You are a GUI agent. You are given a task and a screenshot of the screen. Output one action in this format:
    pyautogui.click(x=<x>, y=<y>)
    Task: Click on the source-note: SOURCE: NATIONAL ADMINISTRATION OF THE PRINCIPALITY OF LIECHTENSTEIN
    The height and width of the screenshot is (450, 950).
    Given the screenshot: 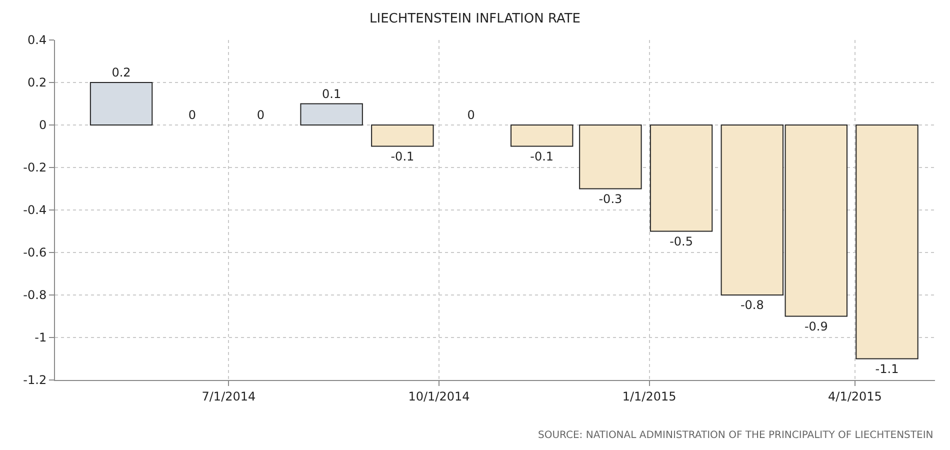 What is the action you would take?
    pyautogui.click(x=736, y=435)
    